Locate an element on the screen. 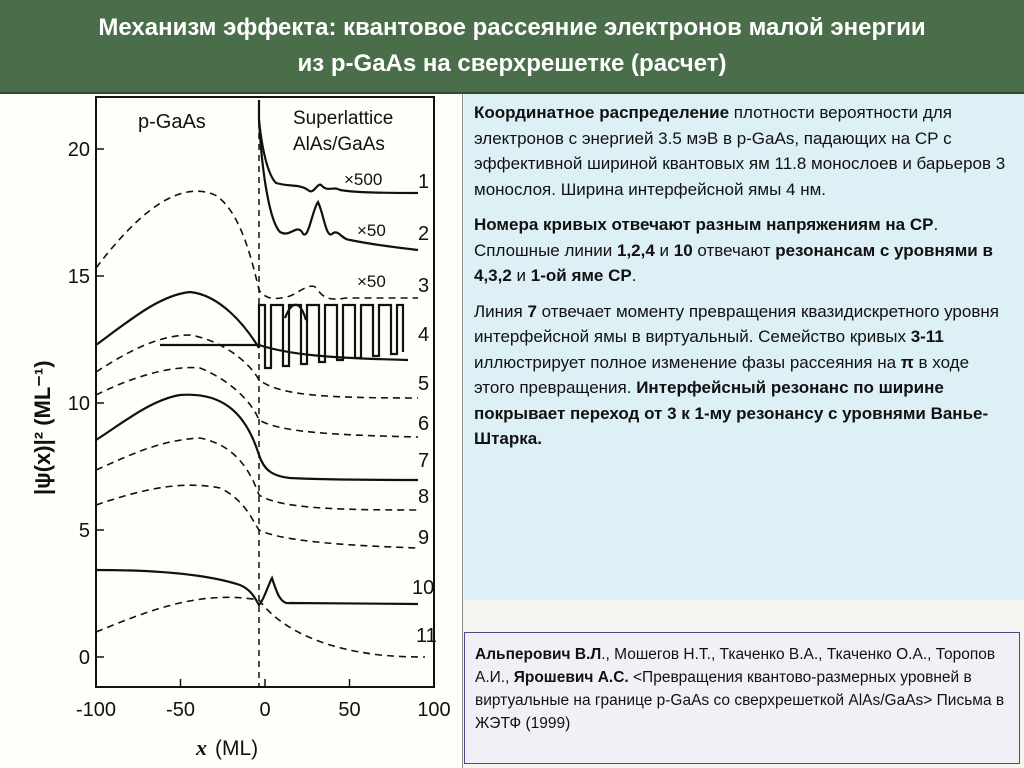 Image resolution: width=1024 pixels, height=768 pixels. x-tick-label: 100 is located at coordinates (433, 710).